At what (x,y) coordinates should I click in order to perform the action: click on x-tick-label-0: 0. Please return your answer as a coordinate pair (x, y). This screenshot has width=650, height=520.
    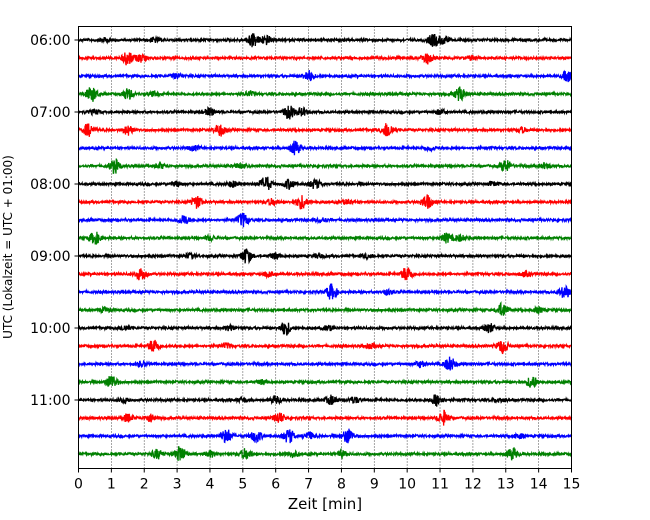
    Looking at the image, I should click on (78, 485).